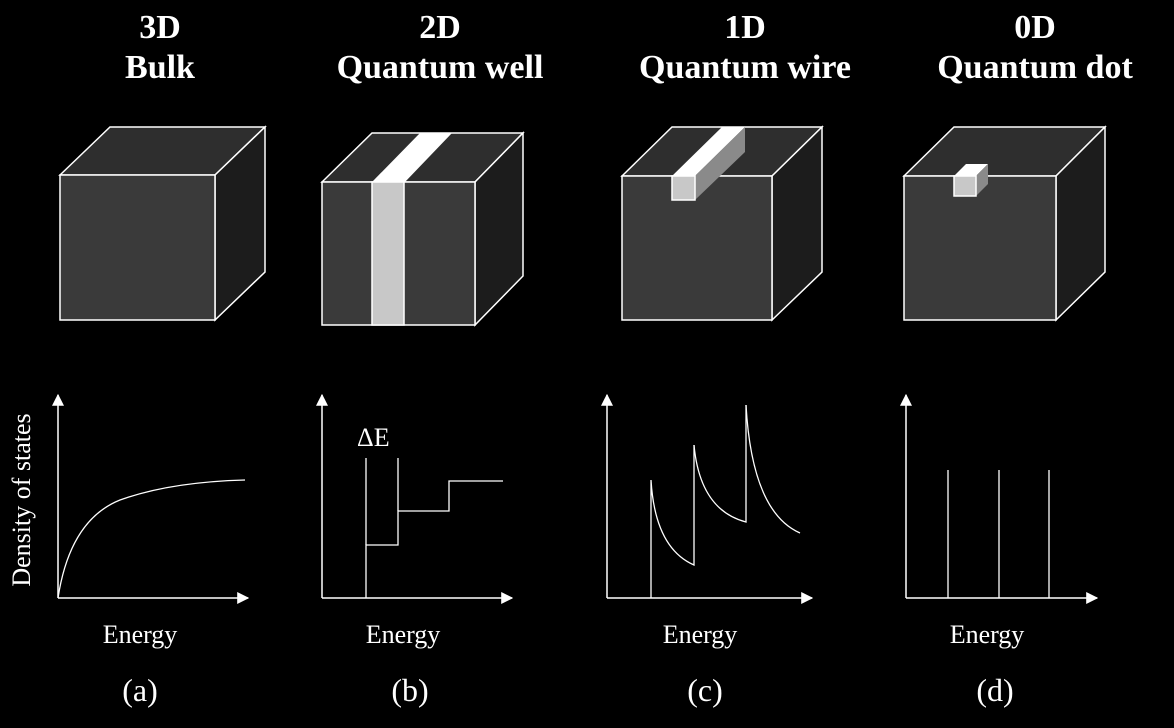 Image resolution: width=1174 pixels, height=728 pixels. I want to click on wire-end, so click(683, 188).